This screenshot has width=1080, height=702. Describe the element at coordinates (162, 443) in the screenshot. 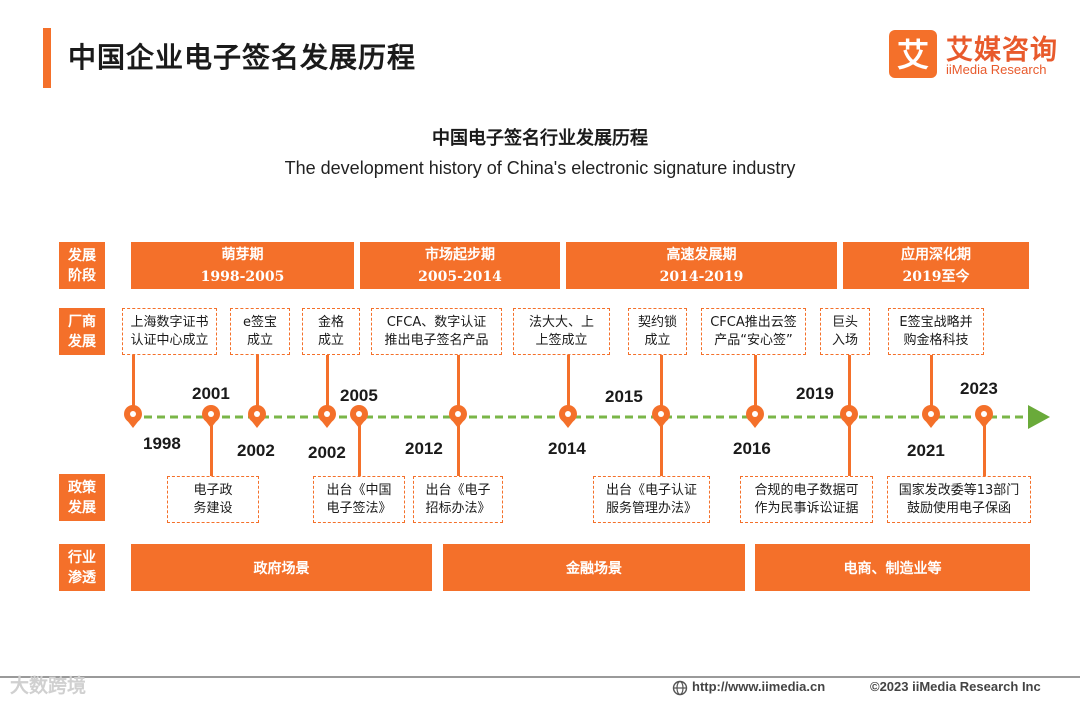

I see `year-label: 1998` at that location.